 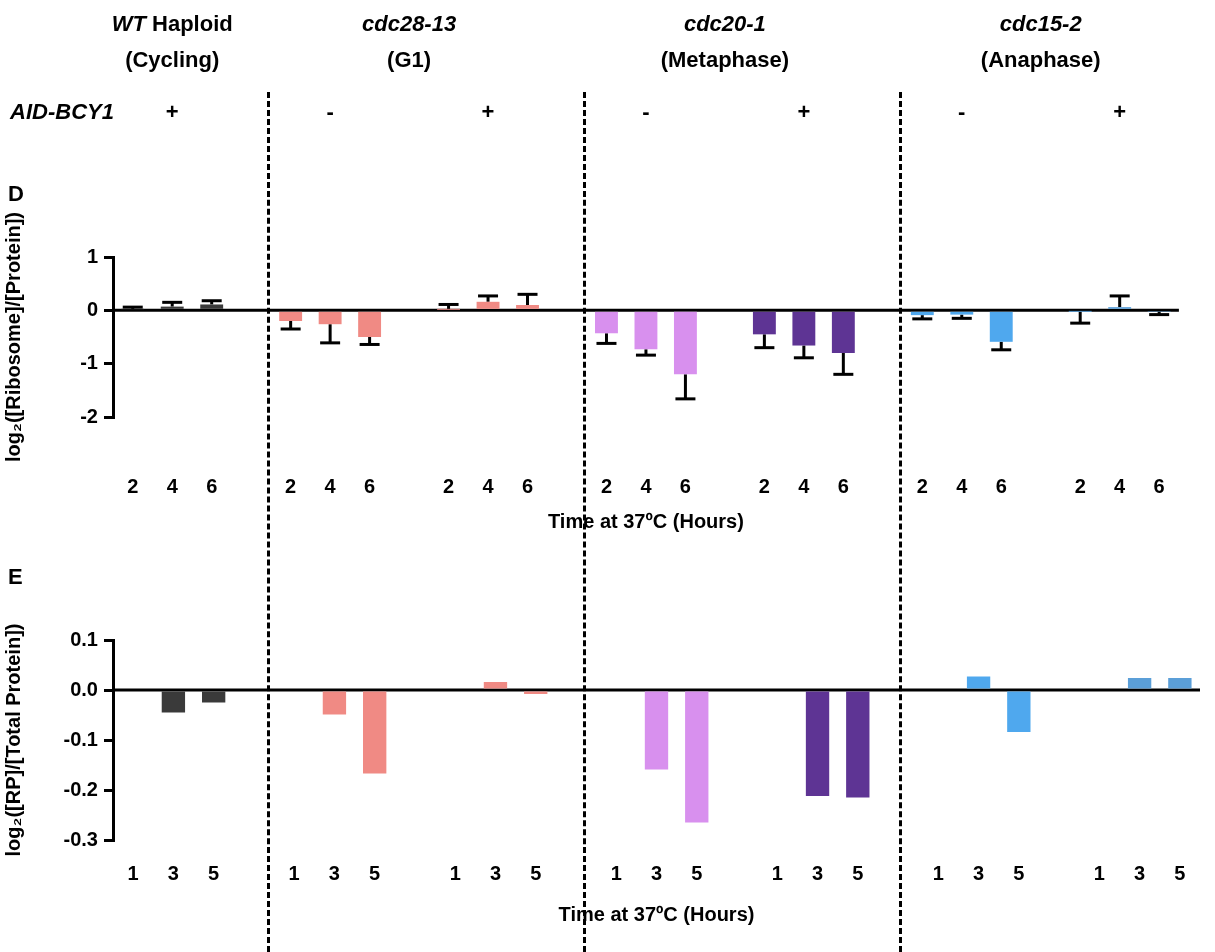 I want to click on y-tick-label: 0, so click(x=92, y=308).